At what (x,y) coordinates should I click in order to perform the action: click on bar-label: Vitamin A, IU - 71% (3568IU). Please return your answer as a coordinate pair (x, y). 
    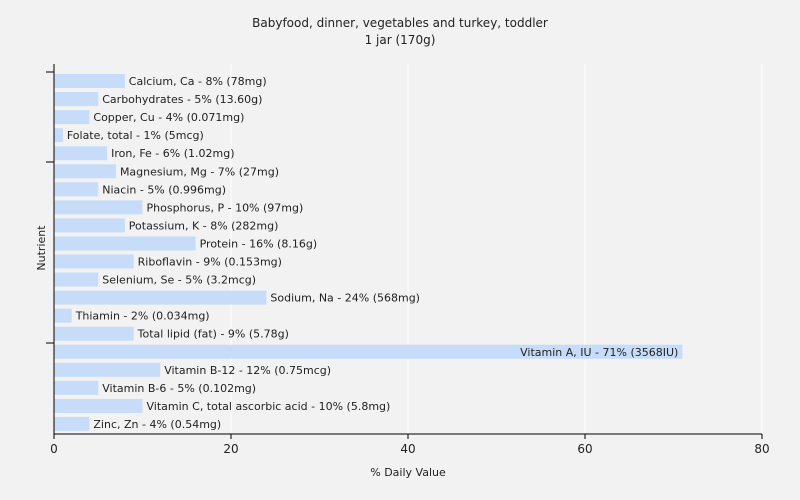
    Looking at the image, I should click on (599, 352).